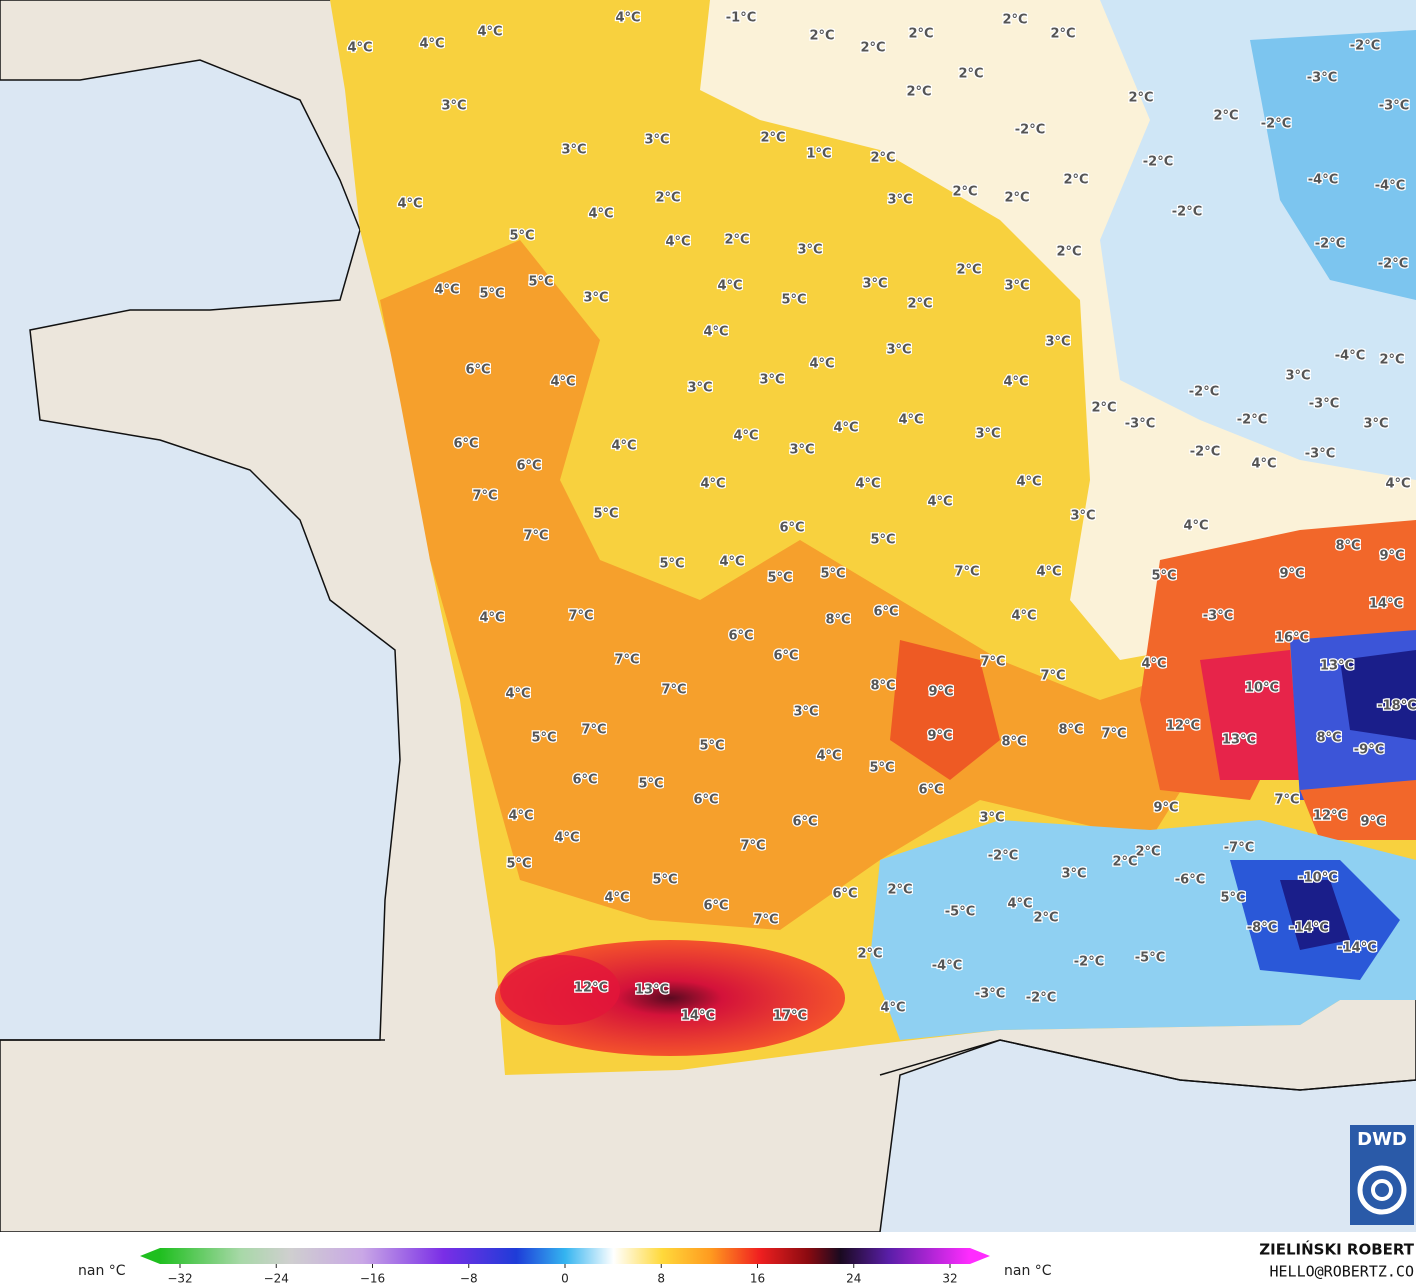  I want to click on colorbar-tick-label: −16, so click(372, 1279).